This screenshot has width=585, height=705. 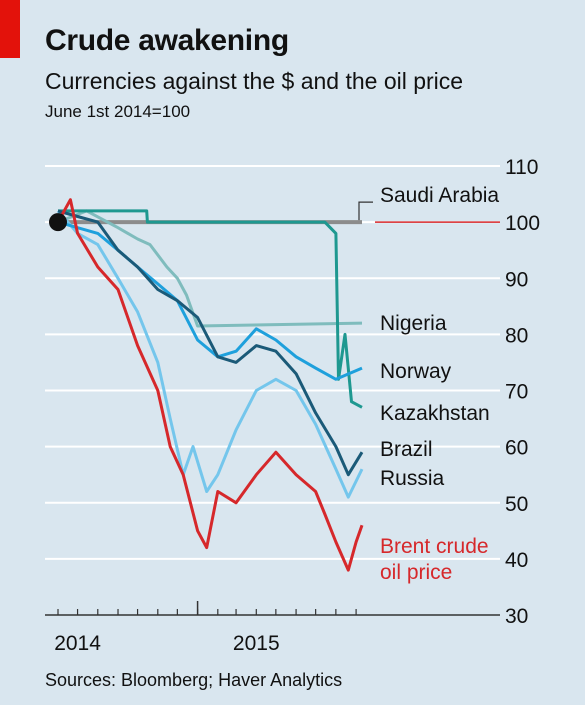 I want to click on label-kazakhstan: Kazakhstan, so click(x=435, y=413).